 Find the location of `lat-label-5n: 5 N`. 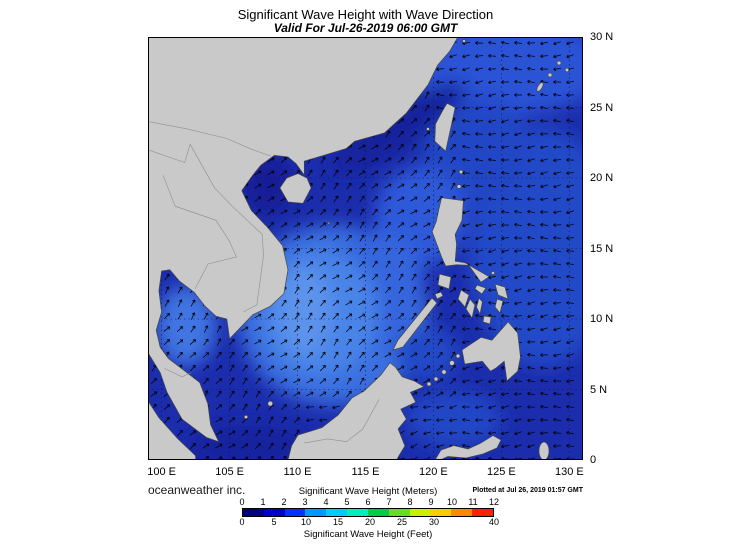

lat-label-5n: 5 N is located at coordinates (599, 389).